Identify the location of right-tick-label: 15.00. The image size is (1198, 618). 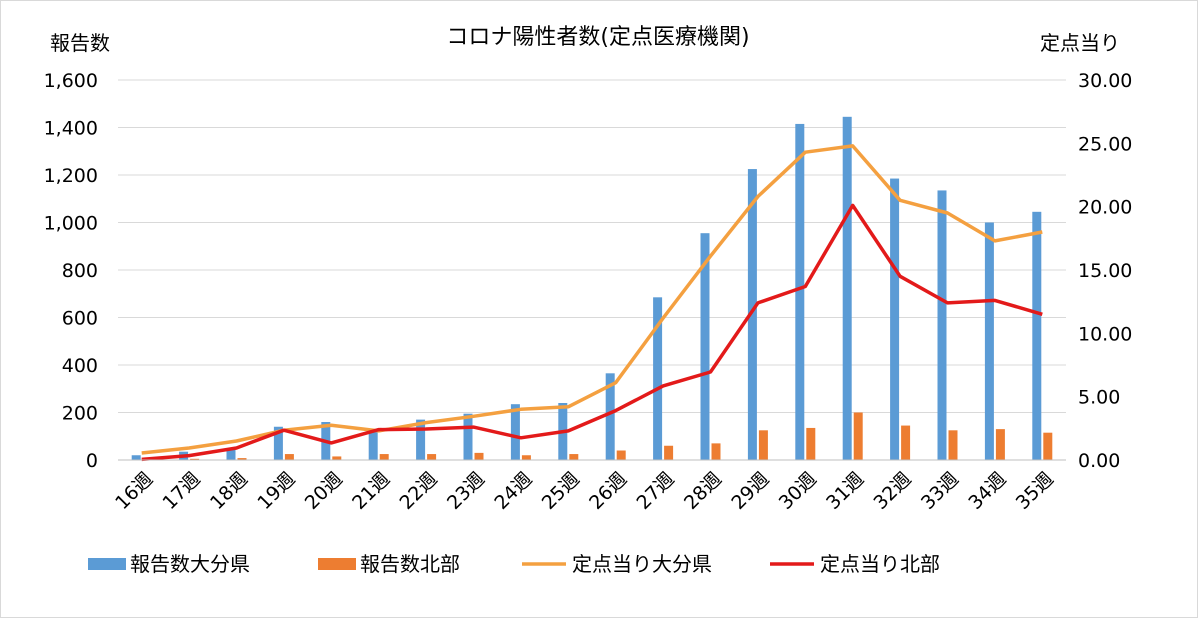
(1105, 271).